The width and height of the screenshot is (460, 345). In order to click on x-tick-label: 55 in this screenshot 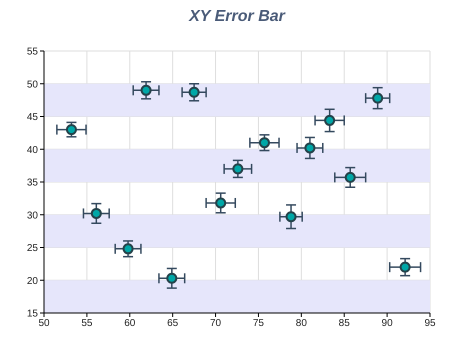, I will do `click(87, 324)`.